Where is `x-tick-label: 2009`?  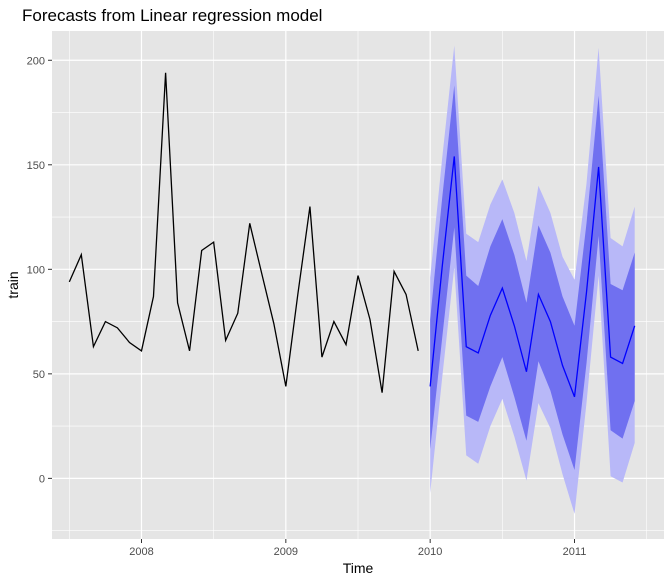 x-tick-label: 2009 is located at coordinates (286, 552).